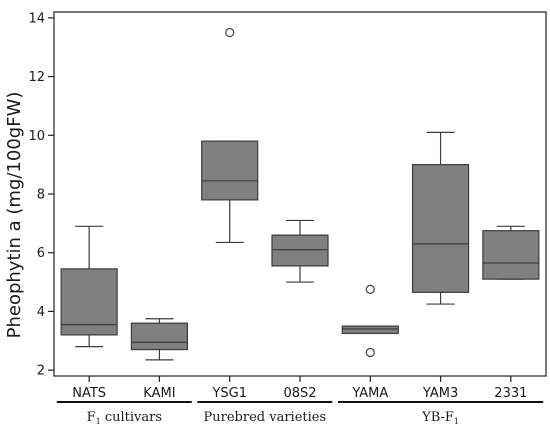  What do you see at coordinates (510, 393) in the screenshot?
I see `x-tick-label: 2331` at bounding box center [510, 393].